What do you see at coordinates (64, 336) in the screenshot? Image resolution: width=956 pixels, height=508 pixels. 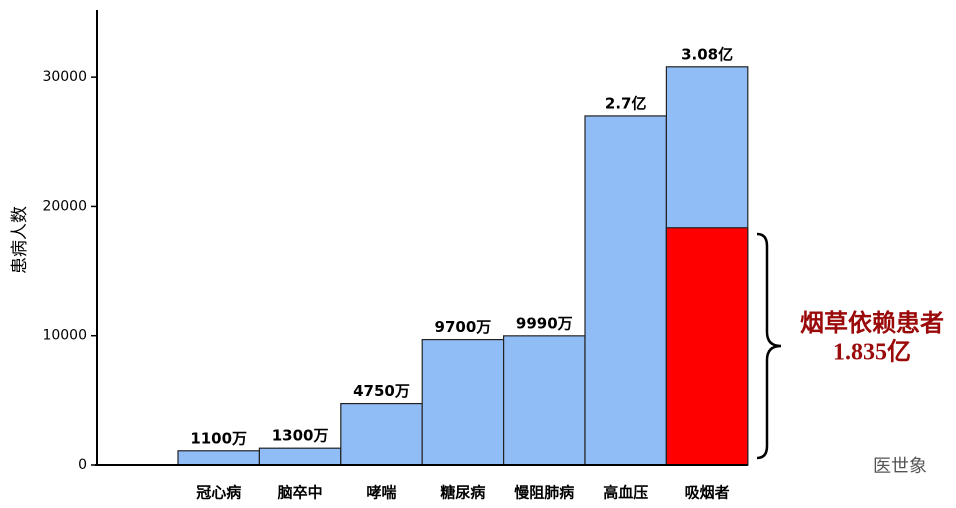 I see `y-tick-label: 10000` at bounding box center [64, 336].